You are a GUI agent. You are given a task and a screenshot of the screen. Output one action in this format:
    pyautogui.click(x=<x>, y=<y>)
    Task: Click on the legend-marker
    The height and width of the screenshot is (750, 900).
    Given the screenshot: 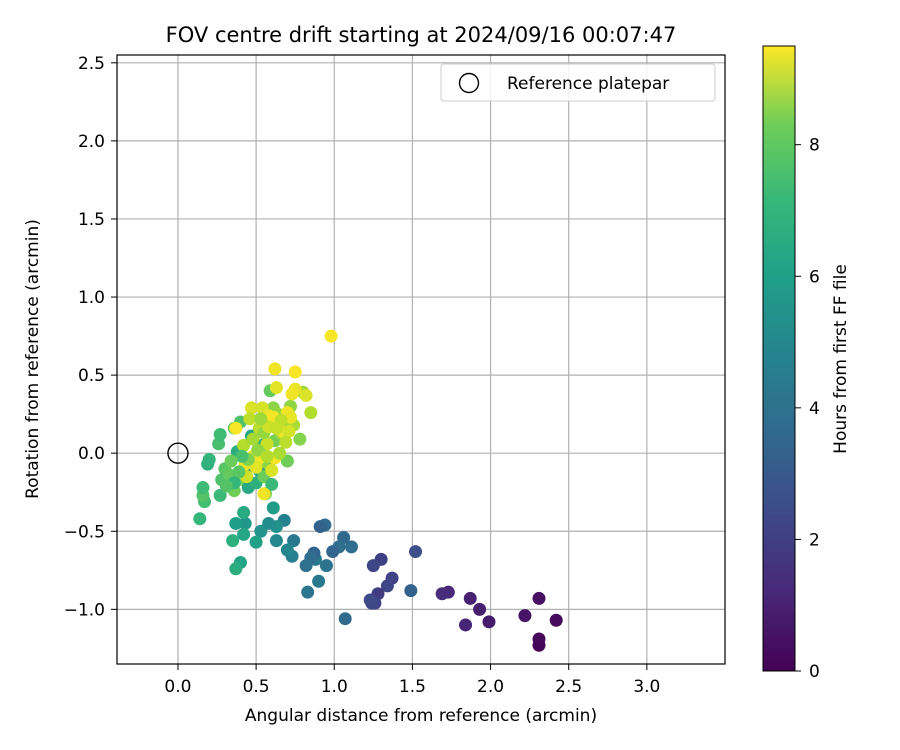 What is the action you would take?
    pyautogui.click(x=469, y=83)
    